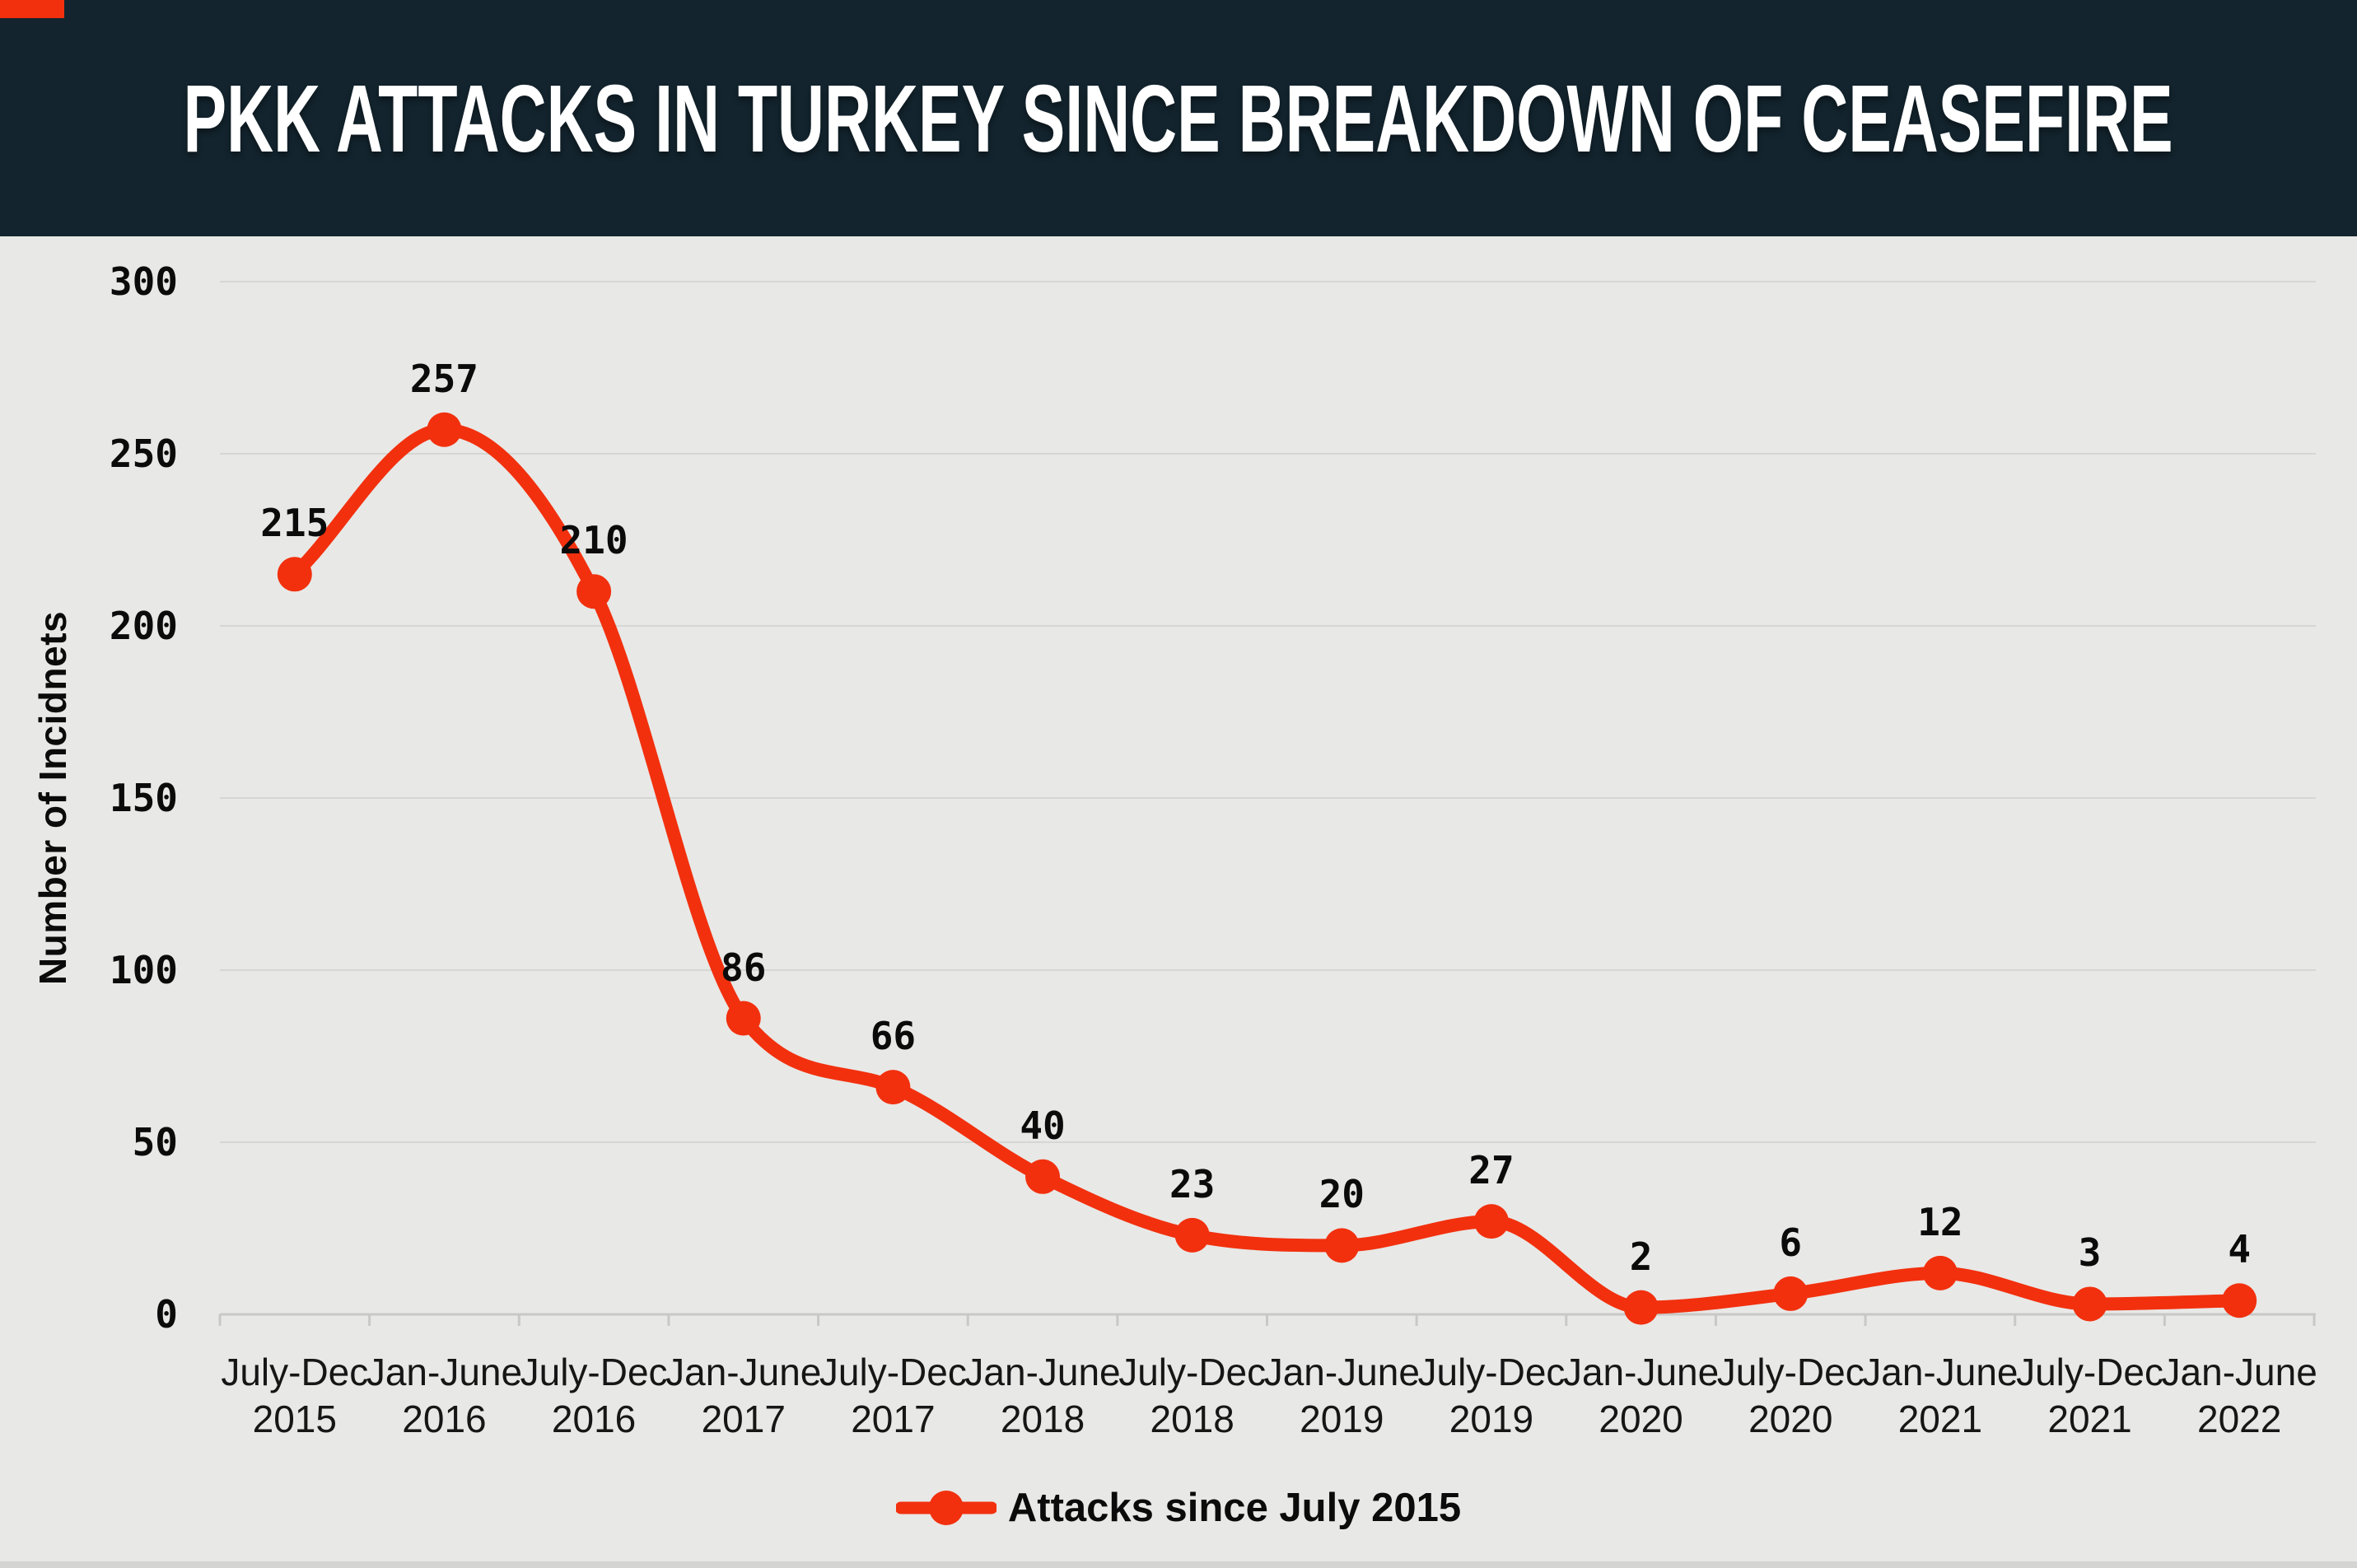  Describe the element at coordinates (1642, 1396) in the screenshot. I see `x-tick-label: Jan-June 2020` at that location.